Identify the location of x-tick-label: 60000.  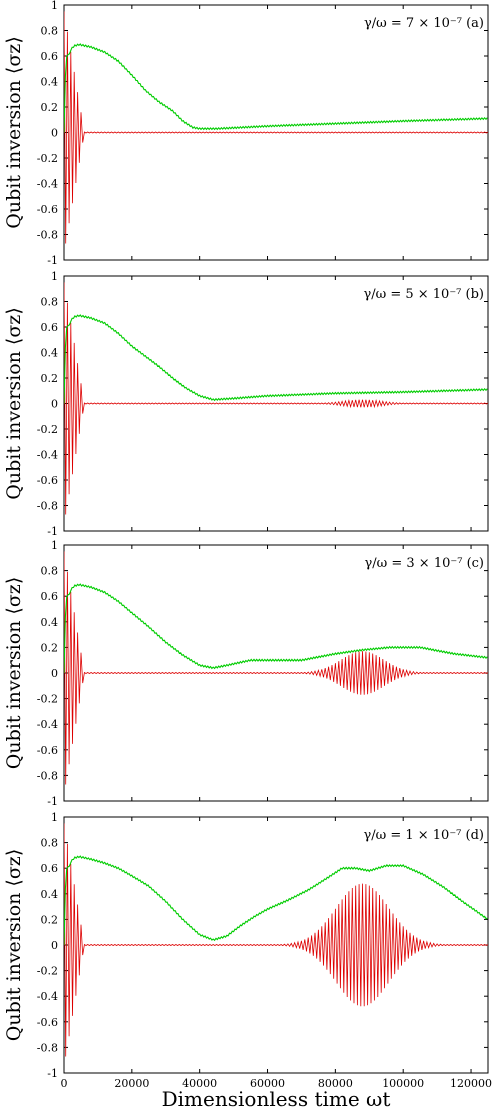
(267, 1083).